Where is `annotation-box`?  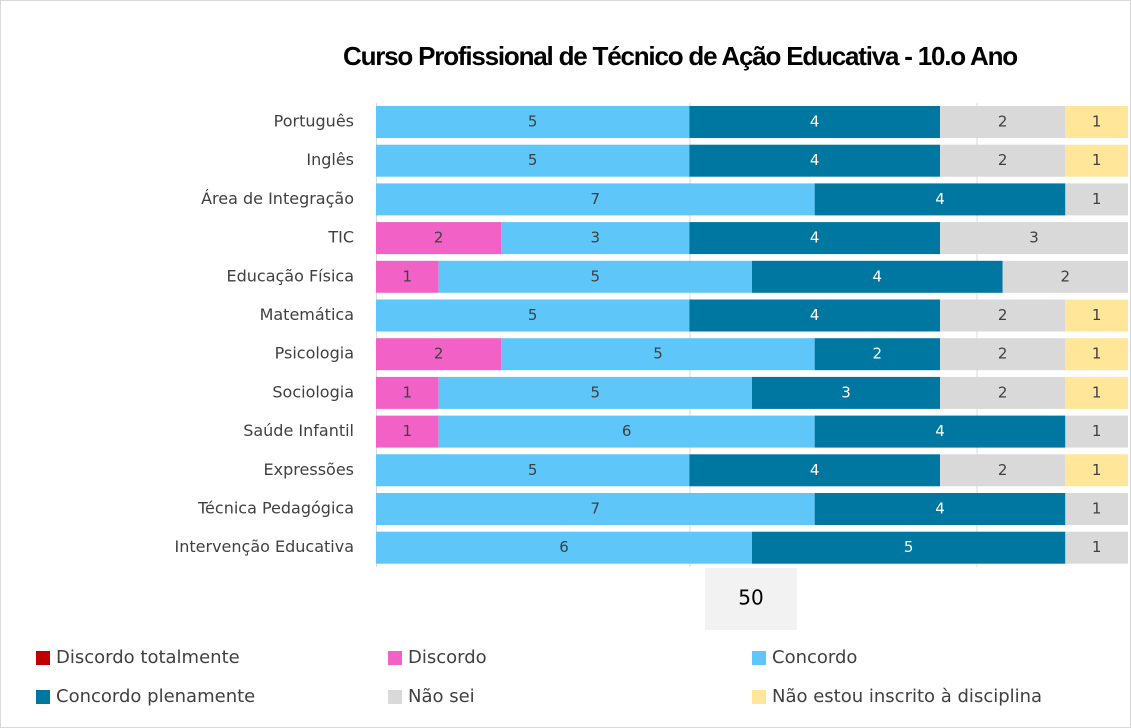
annotation-box is located at coordinates (751, 599).